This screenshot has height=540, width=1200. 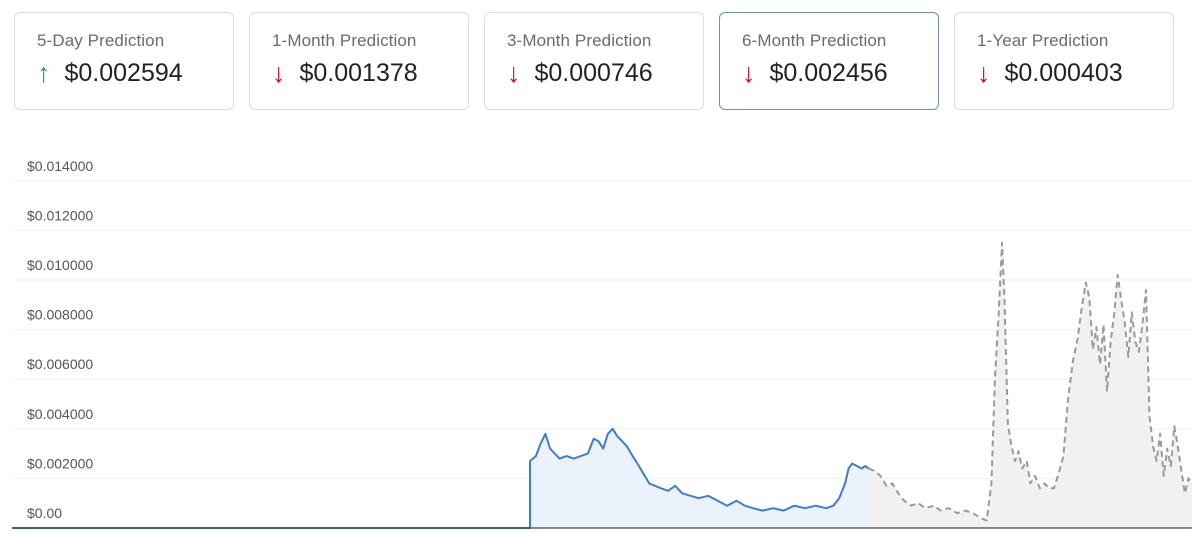 What do you see at coordinates (60, 166) in the screenshot?
I see `y-tick-label: $0.014000` at bounding box center [60, 166].